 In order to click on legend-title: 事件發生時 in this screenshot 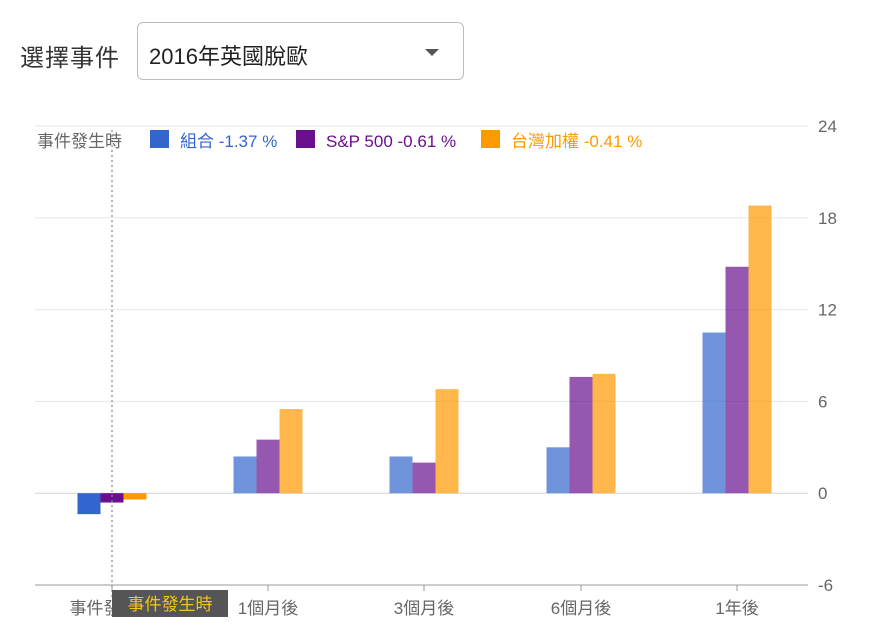, I will do `click(79, 141)`.